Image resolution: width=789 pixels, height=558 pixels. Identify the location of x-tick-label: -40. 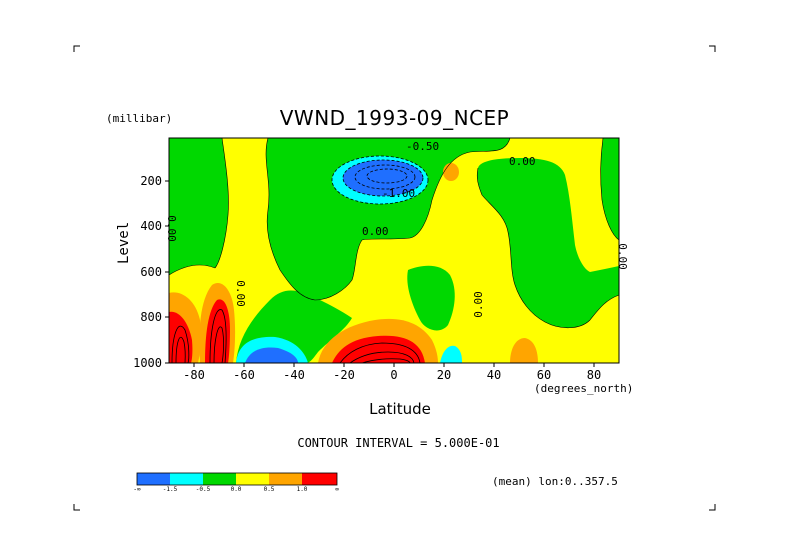
(294, 375).